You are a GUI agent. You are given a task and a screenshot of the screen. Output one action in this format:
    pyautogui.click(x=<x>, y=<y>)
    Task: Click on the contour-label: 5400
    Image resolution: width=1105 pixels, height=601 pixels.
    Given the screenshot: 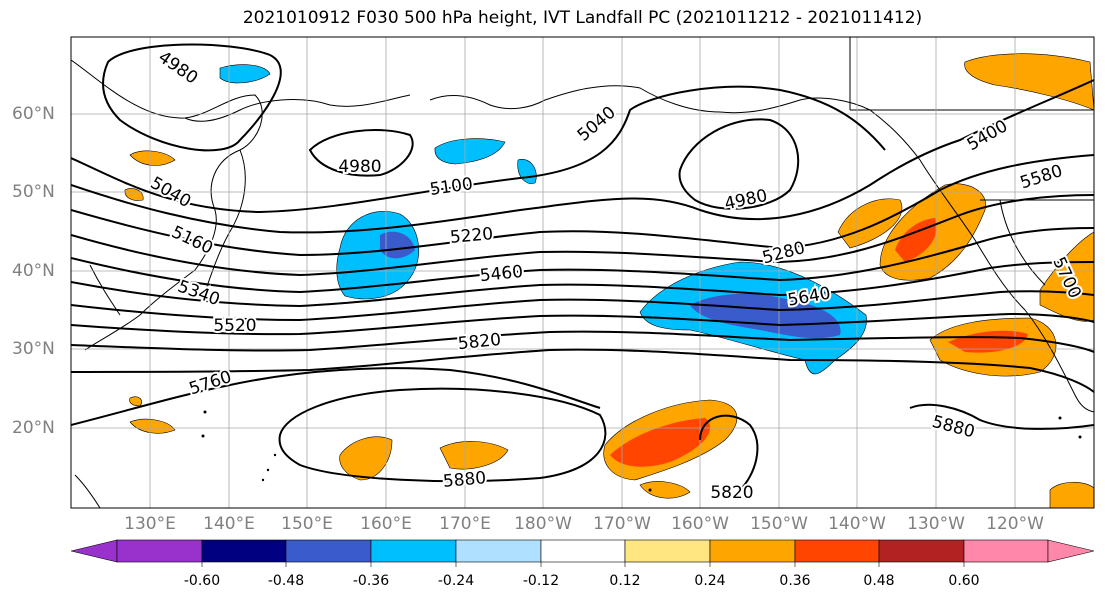 What is the action you would take?
    pyautogui.click(x=987, y=135)
    